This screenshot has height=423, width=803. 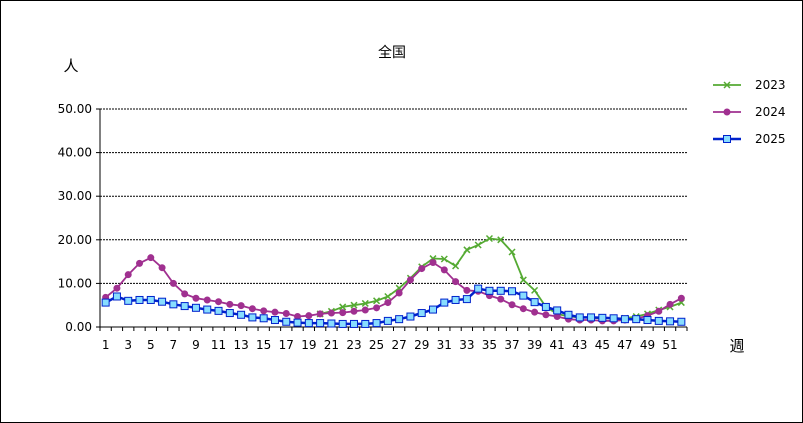 I want to click on legend-label: 2023, so click(x=770, y=85).